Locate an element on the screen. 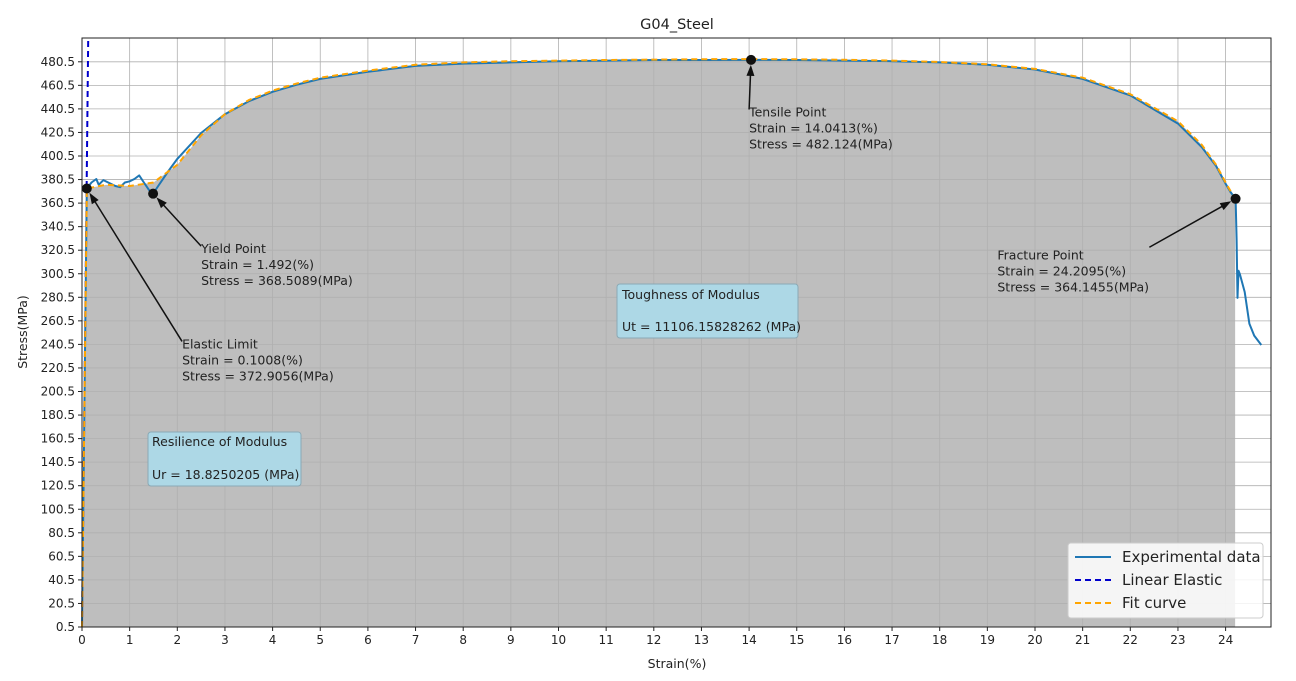 Image resolution: width=1296 pixels, height=681 pixels. x-tick-label: 0 is located at coordinates (82, 640).